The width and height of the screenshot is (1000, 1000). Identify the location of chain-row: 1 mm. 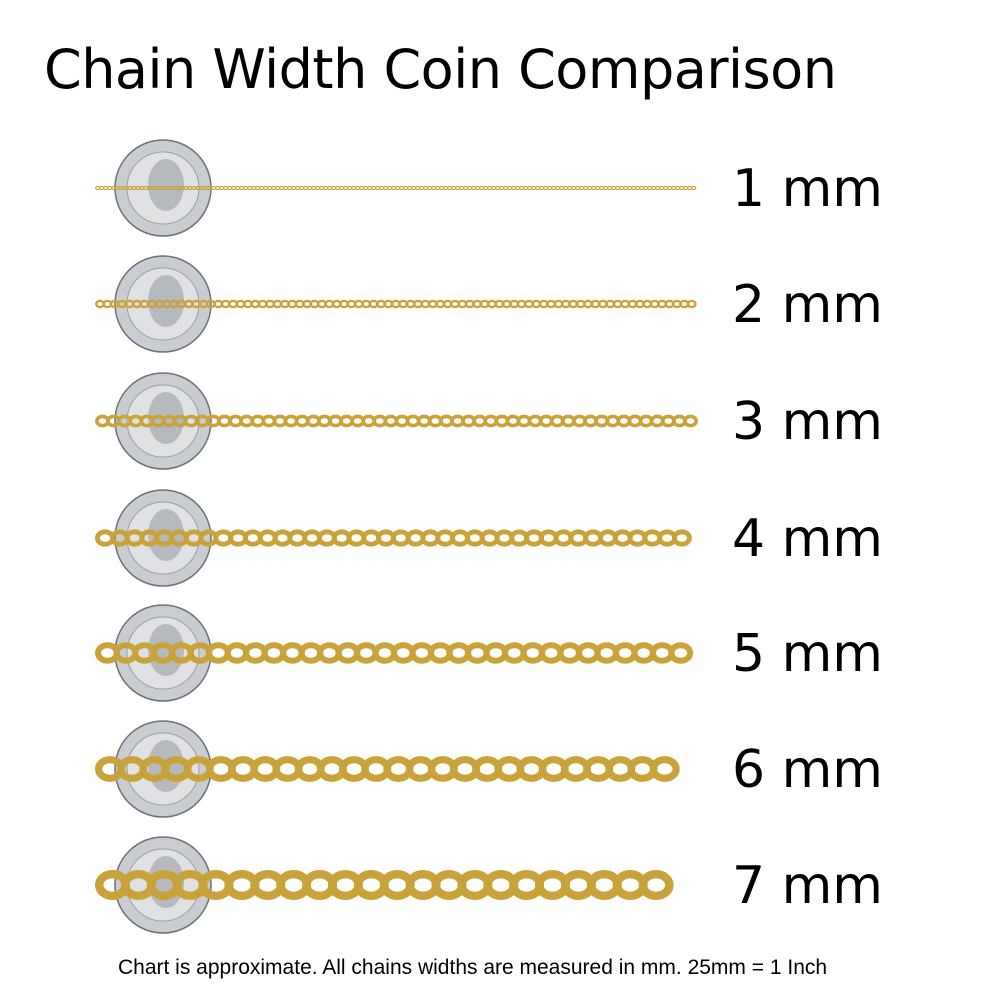
(500, 188).